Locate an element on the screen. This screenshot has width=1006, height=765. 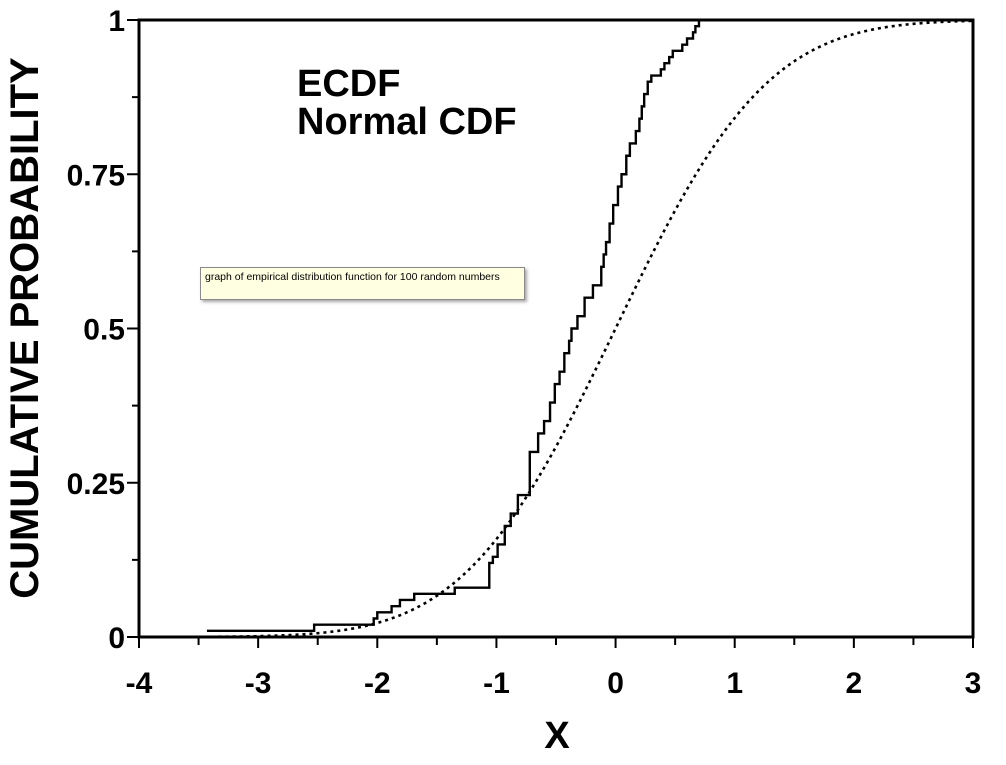
x-tick-label: 2 is located at coordinates (854, 683).